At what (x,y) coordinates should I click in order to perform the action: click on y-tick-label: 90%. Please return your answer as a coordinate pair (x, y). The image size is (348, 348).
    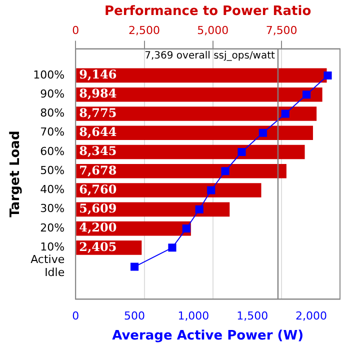
    Looking at the image, I should click on (52, 93).